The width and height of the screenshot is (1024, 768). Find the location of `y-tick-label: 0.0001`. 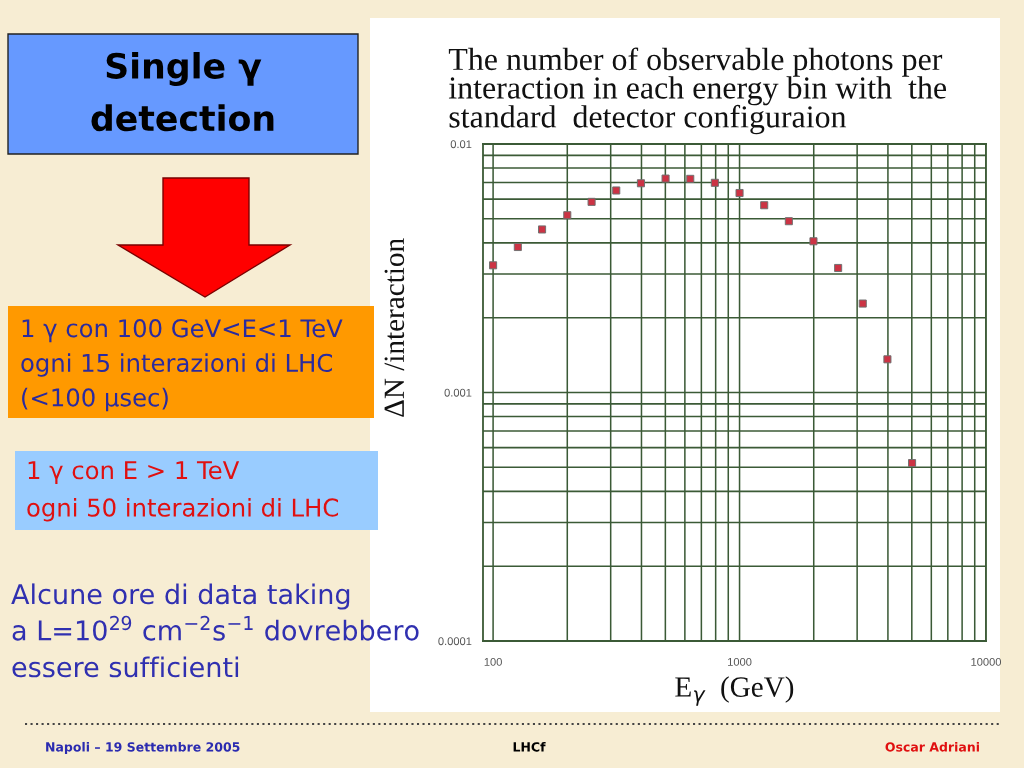

y-tick-label: 0.0001 is located at coordinates (455, 641).